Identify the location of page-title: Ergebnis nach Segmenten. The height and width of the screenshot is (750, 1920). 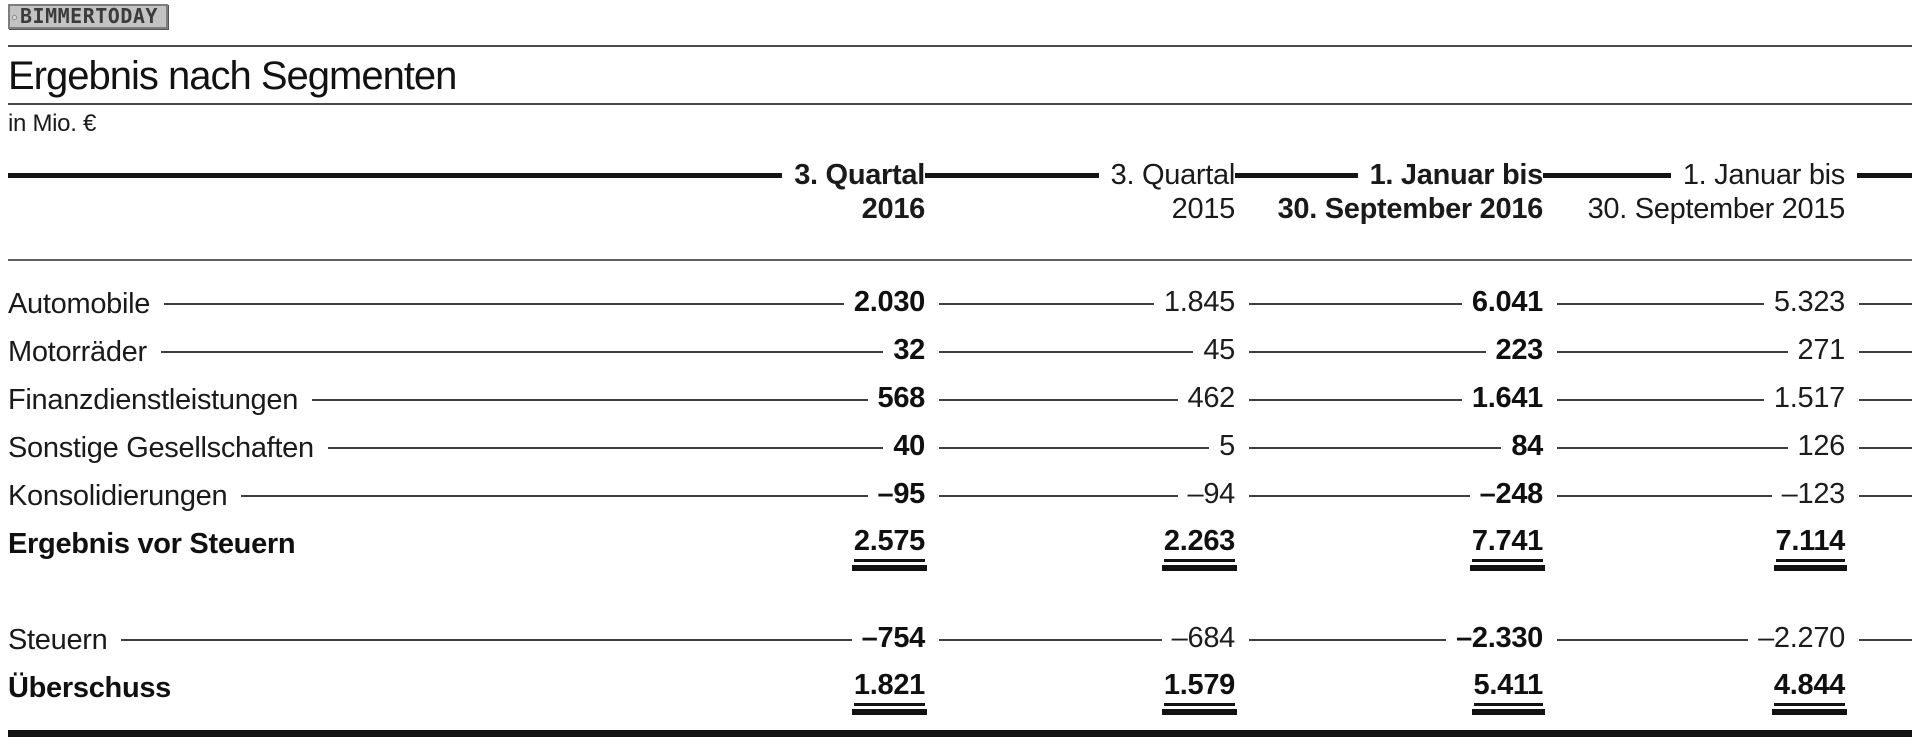
(232, 76).